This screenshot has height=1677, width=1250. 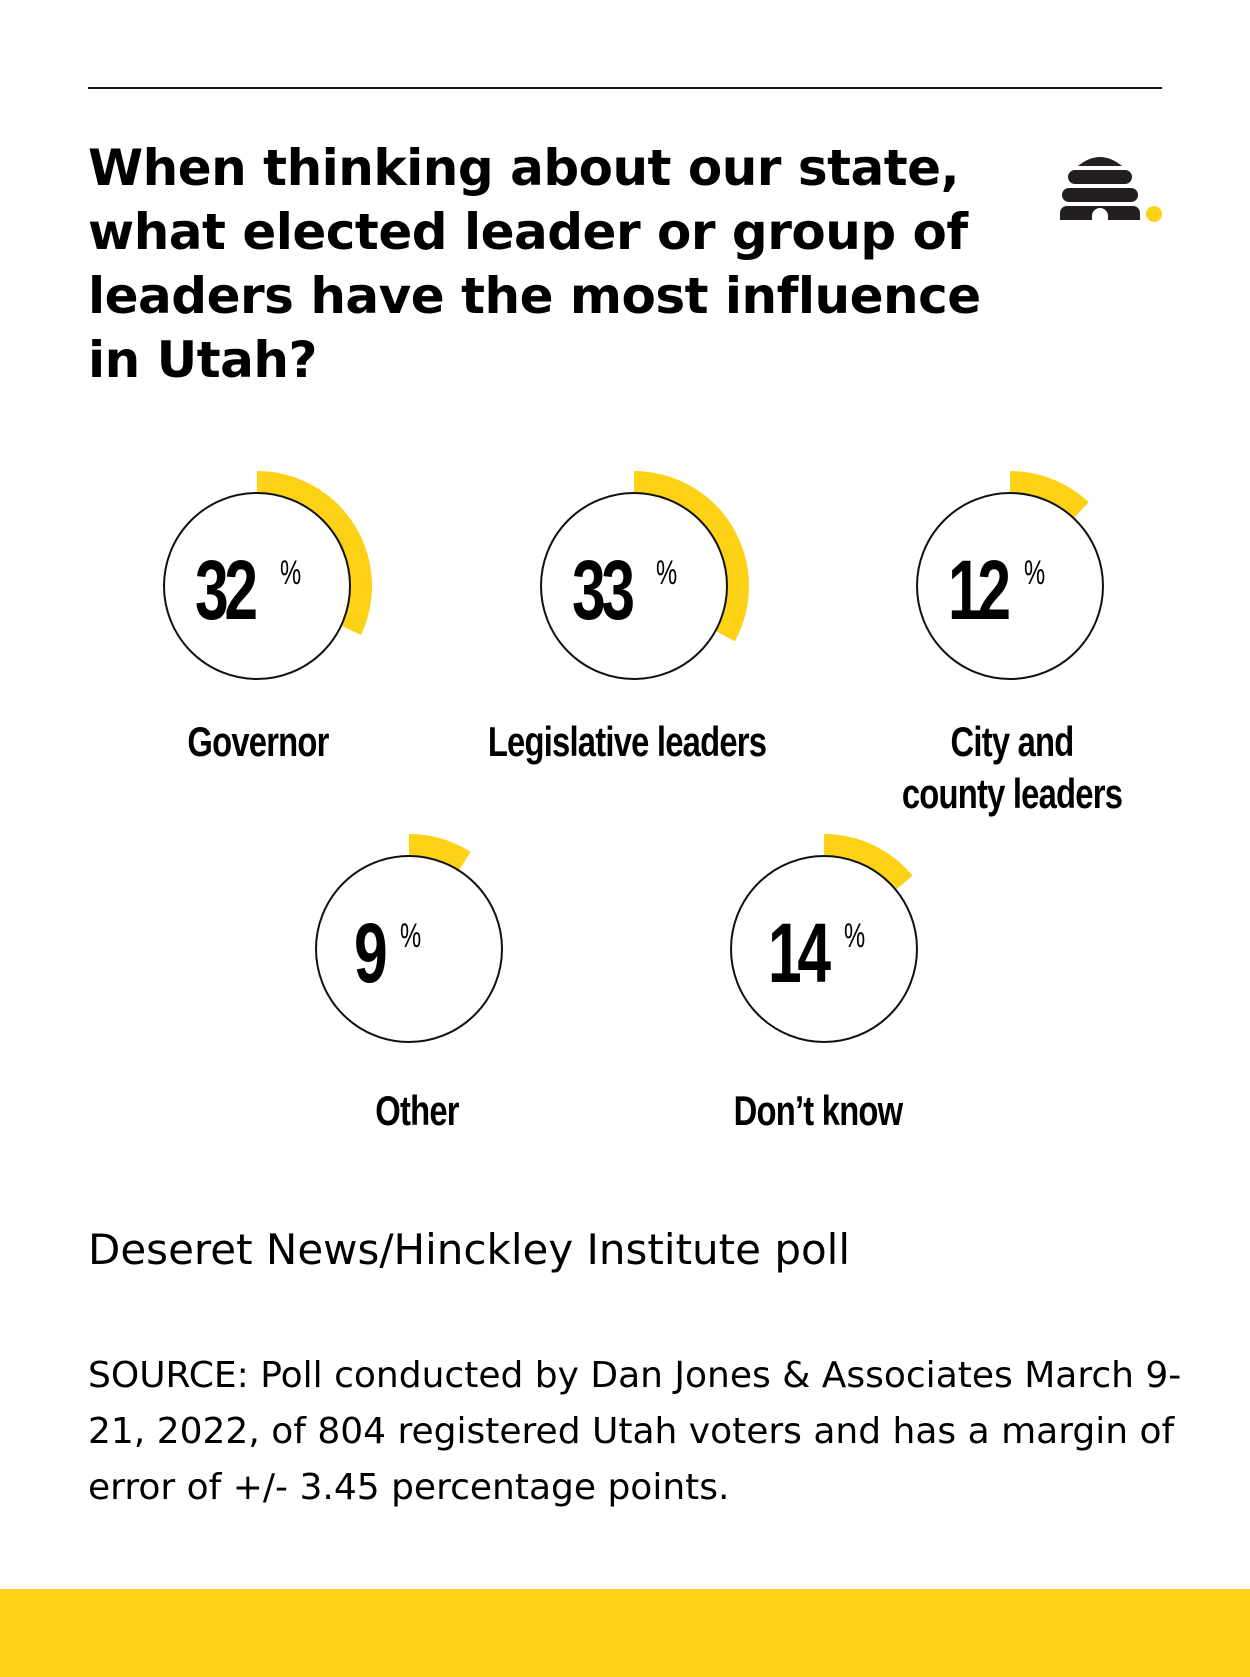 I want to click on label-other: Other, so click(x=417, y=1110).